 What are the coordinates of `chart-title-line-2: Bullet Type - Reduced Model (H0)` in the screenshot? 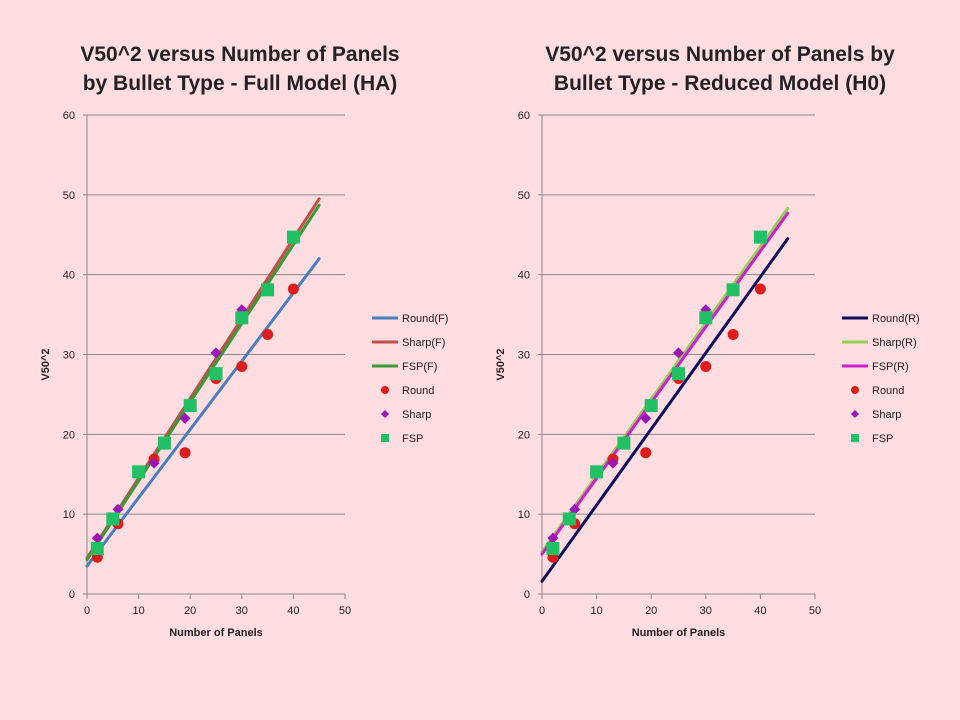 It's located at (720, 83).